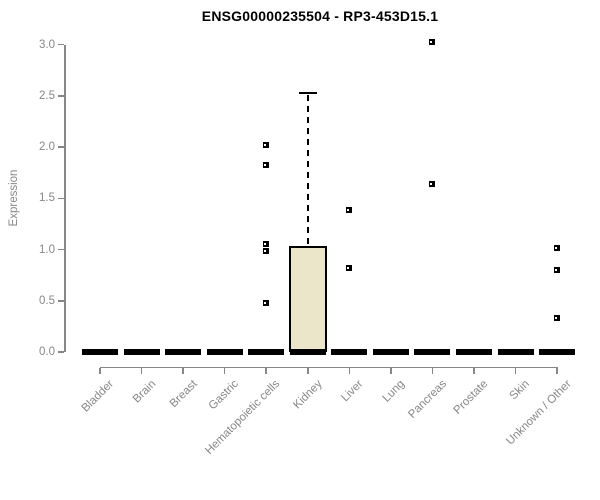  Describe the element at coordinates (47, 300) in the screenshot. I see `y-tick-label: 0.5` at that location.